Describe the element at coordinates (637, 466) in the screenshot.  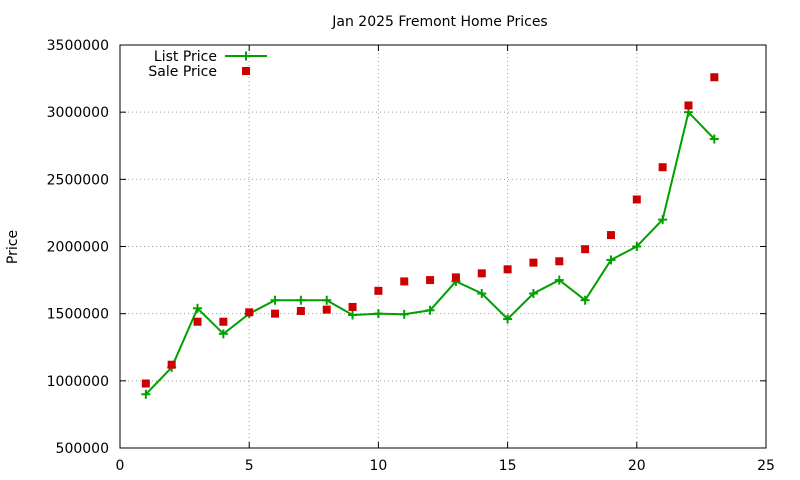
I see `x-tick-label: 20` at that location.